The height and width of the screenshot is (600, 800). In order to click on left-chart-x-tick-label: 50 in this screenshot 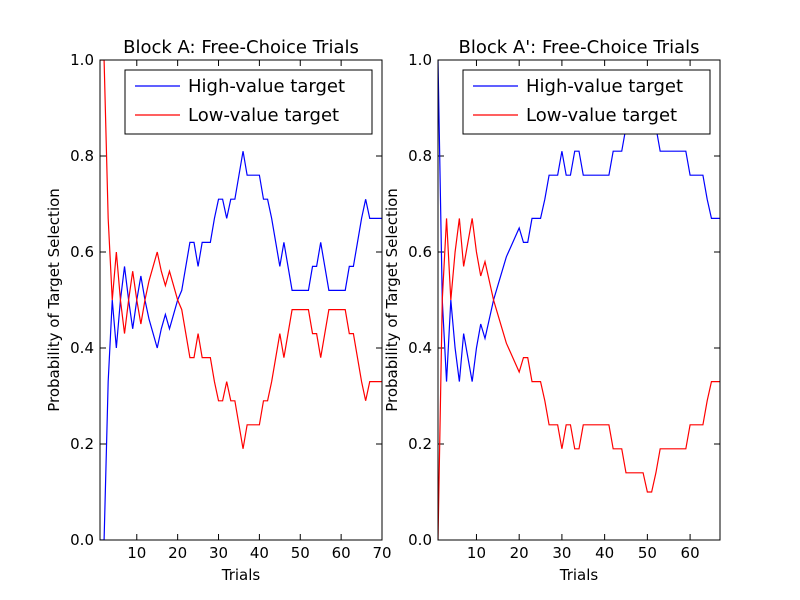, I will do `click(300, 553)`.